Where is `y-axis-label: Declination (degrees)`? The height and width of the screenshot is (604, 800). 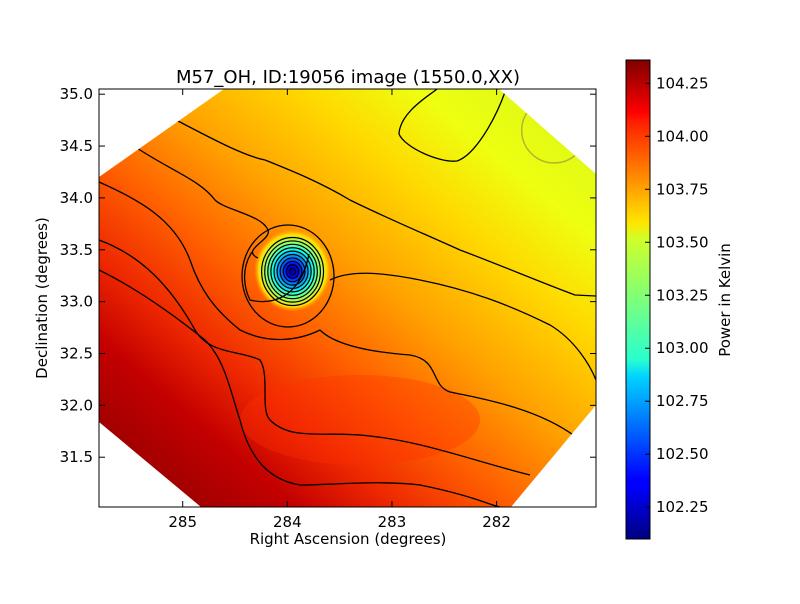
y-axis-label: Declination (degrees) is located at coordinates (42, 298).